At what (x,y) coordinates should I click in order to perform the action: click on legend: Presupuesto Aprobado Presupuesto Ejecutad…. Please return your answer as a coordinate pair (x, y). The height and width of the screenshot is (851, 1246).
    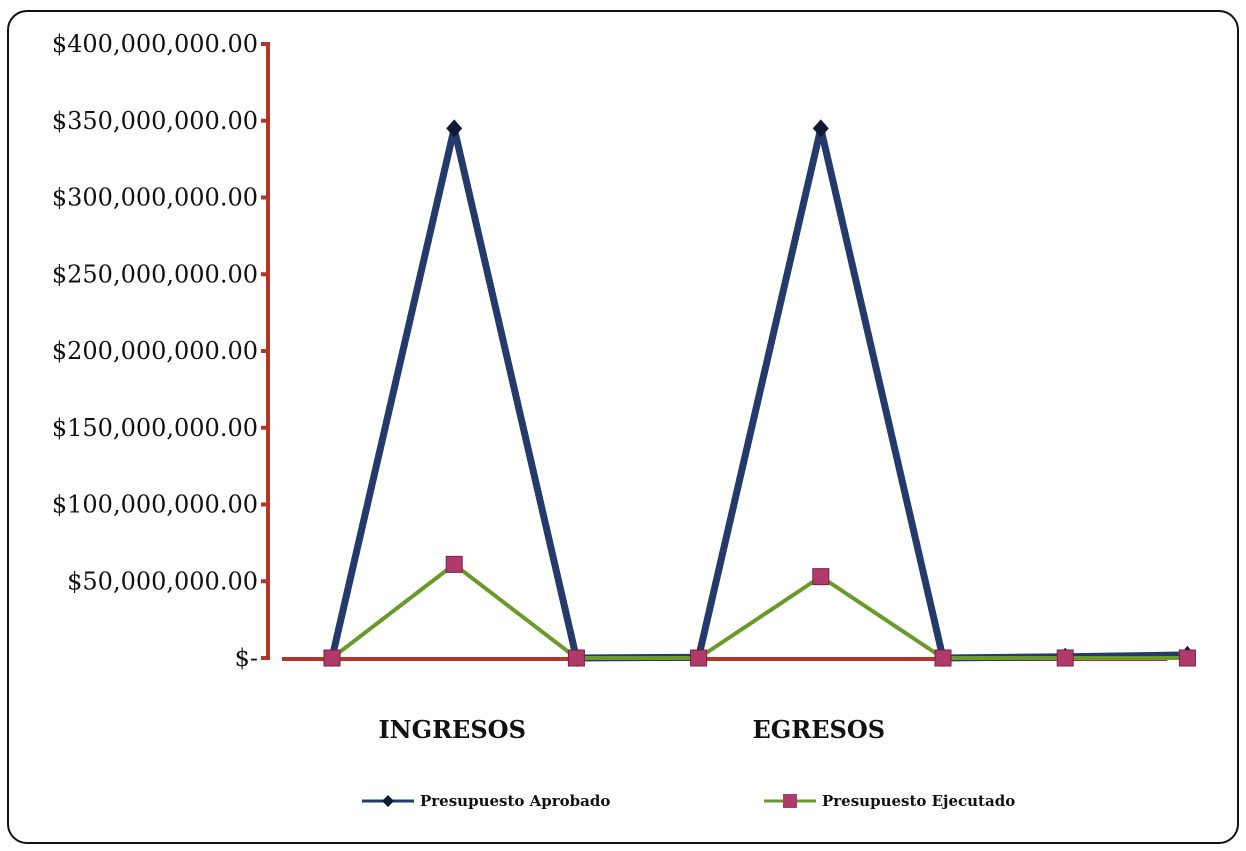
    Looking at the image, I should click on (688, 801).